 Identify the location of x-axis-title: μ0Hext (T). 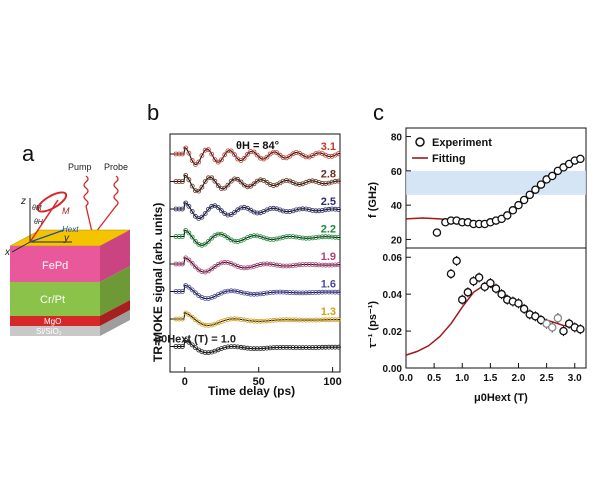
(501, 398).